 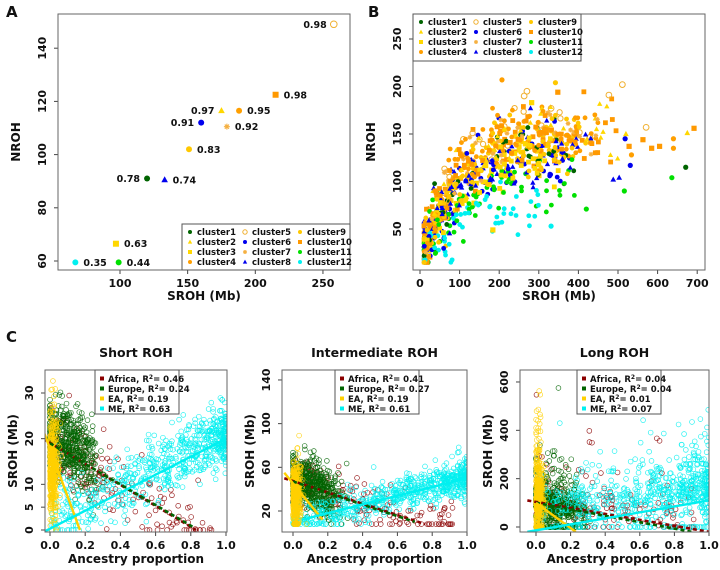 What do you see at coordinates (506, 141) in the screenshot?
I see `data-point-cluster1` at bounding box center [506, 141].